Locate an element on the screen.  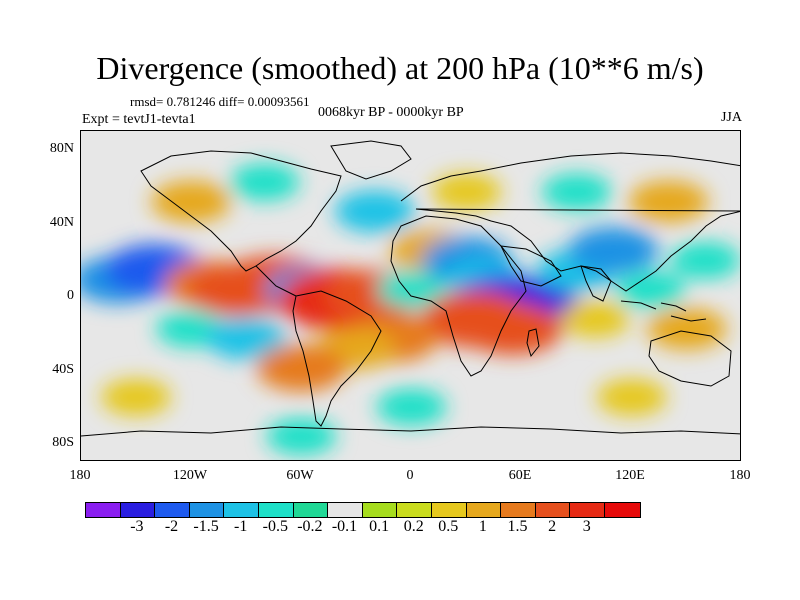
stats-label: rmsd= 0.781246 diff= 0.00093561 is located at coordinates (220, 101).